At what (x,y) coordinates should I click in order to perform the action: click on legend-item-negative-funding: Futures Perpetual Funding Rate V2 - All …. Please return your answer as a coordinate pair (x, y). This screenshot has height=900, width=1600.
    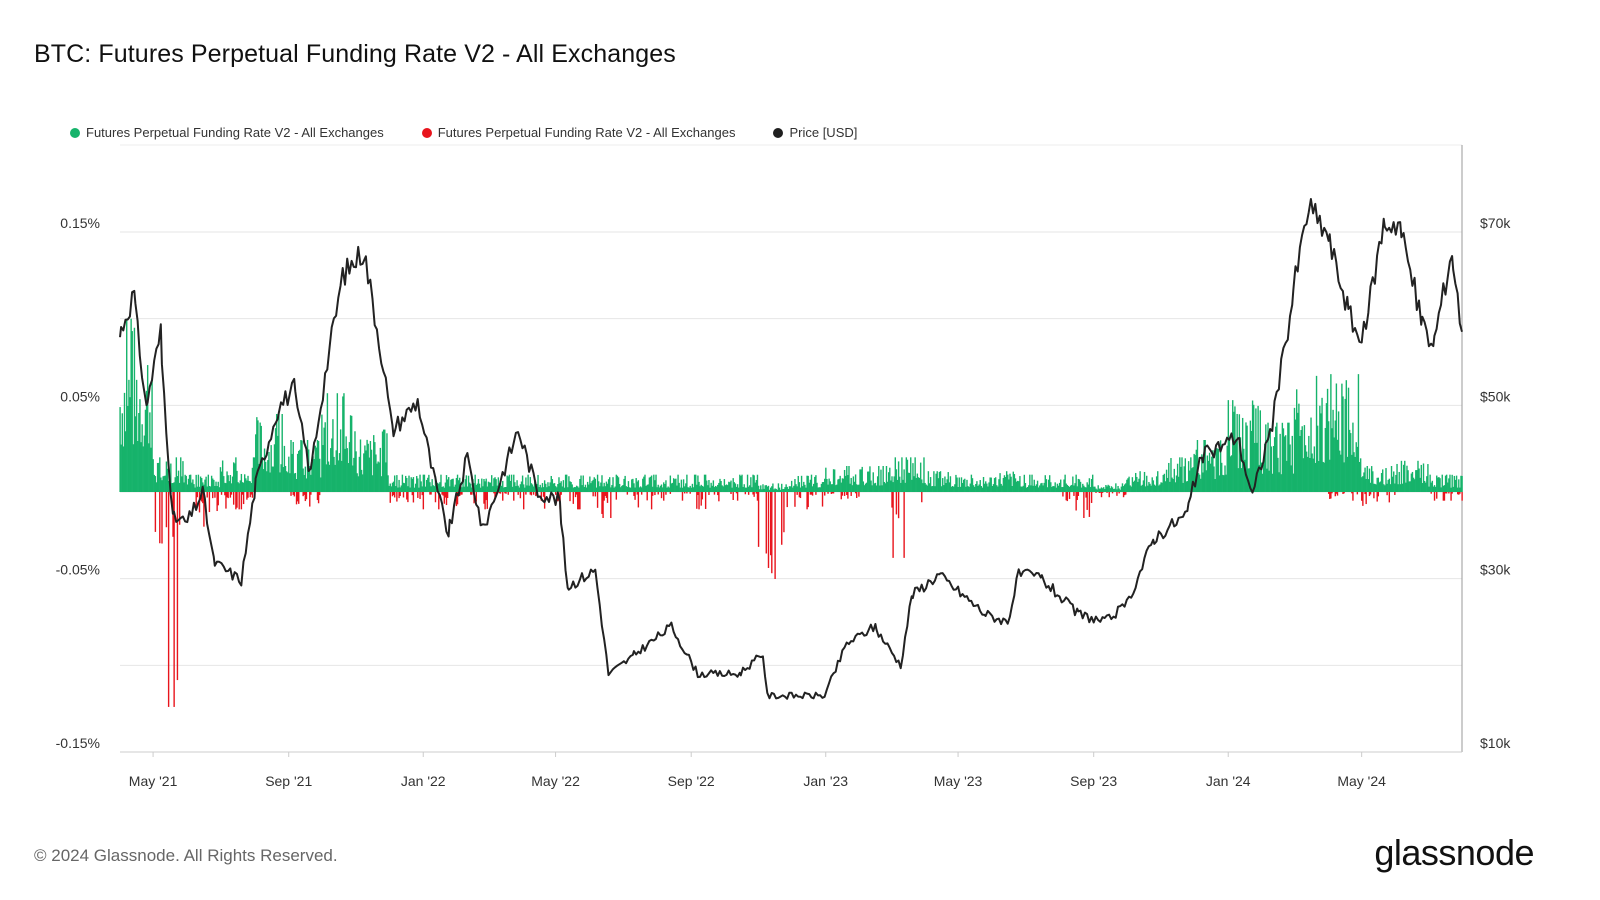
    Looking at the image, I should click on (578, 132).